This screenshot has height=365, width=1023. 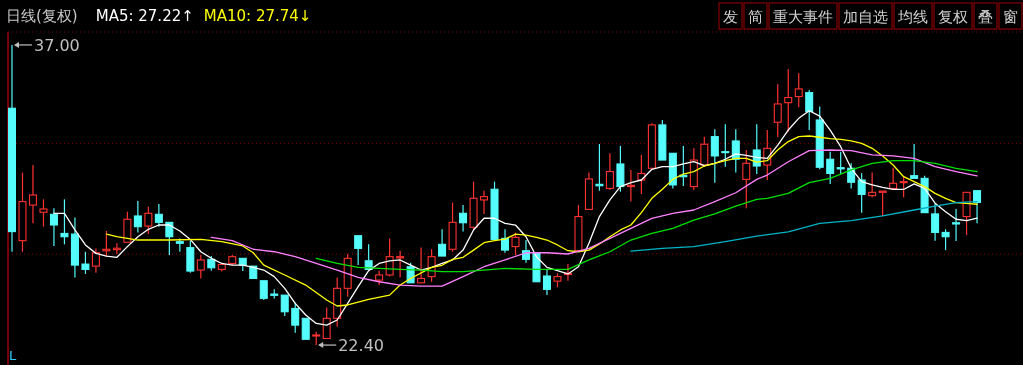 I want to click on button: 复权, so click(x=953, y=16).